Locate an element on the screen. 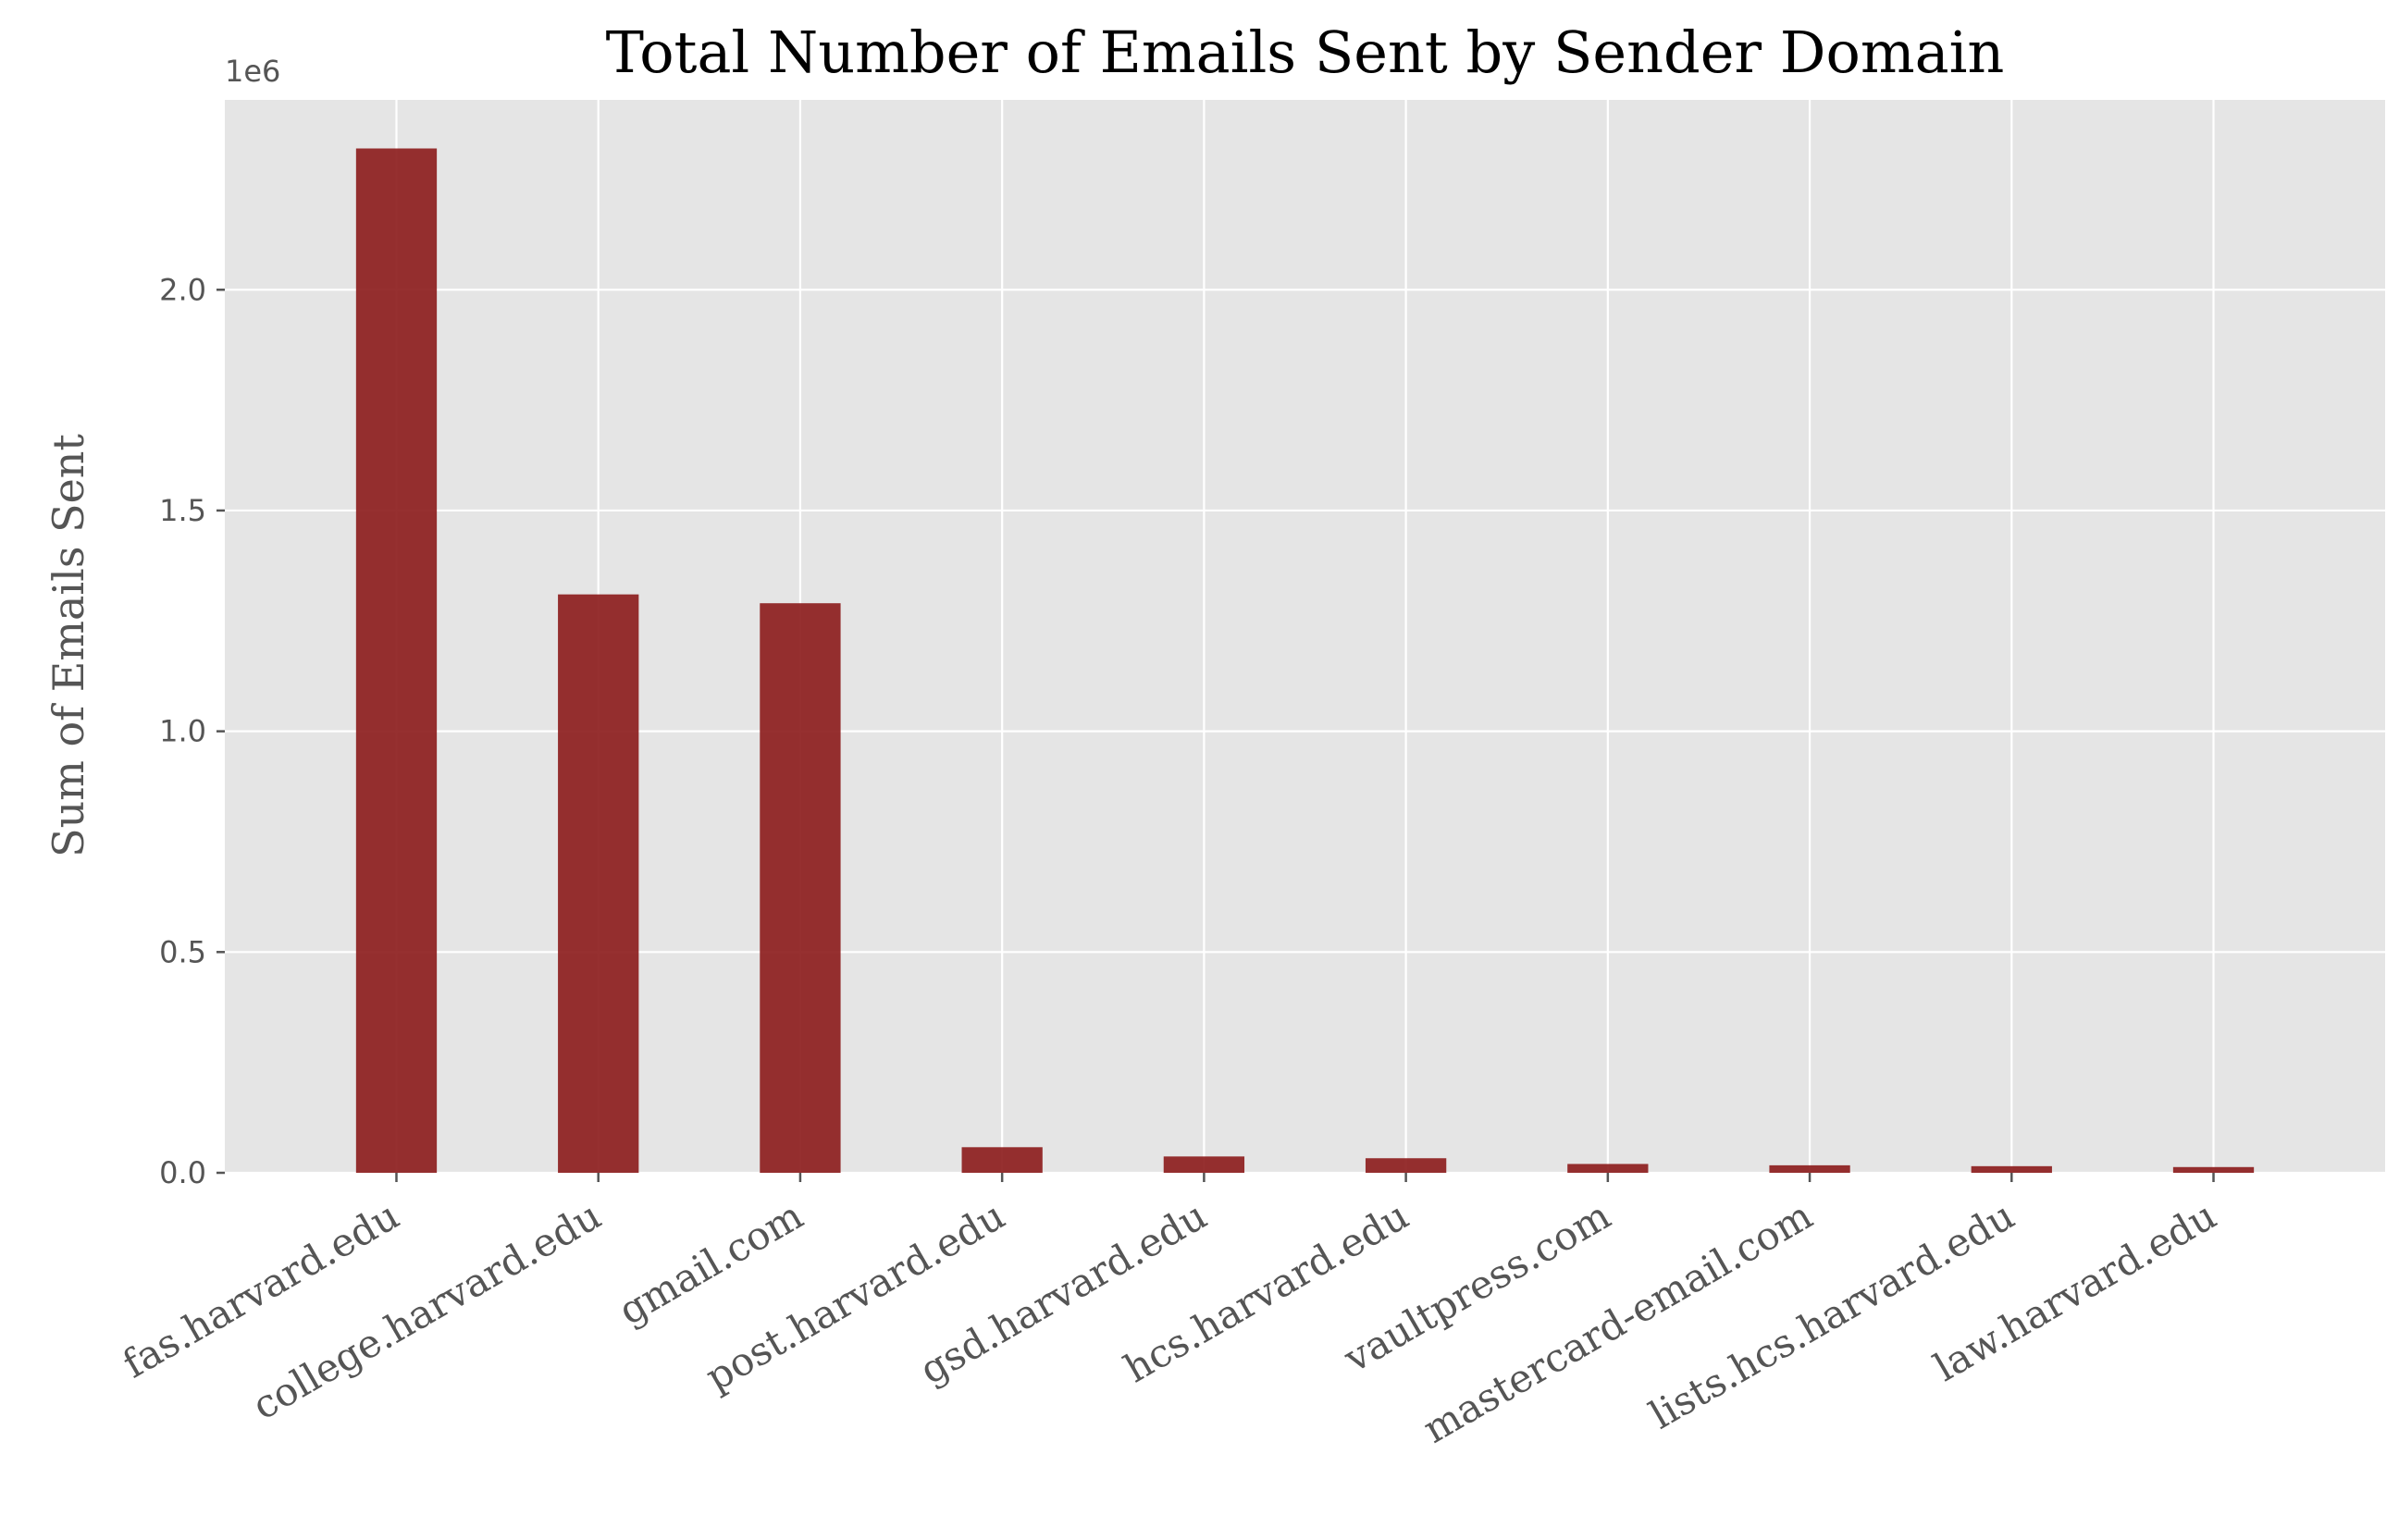 This screenshot has width=2399, height=1540. bar-post-harvard-edu is located at coordinates (1002, 1160).